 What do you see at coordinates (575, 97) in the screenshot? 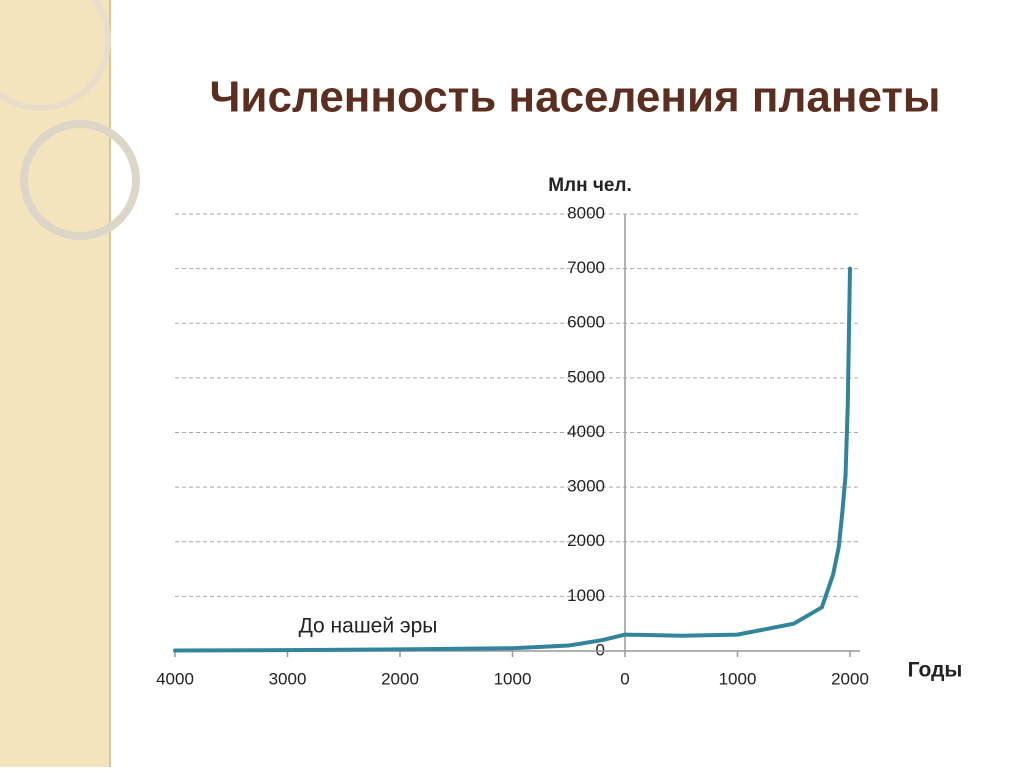
I see `chart-title: Численность населения планеты` at bounding box center [575, 97].